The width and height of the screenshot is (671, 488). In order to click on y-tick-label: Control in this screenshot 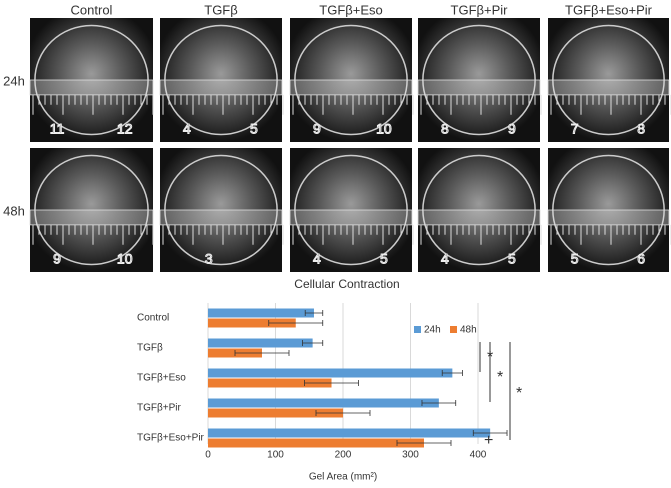, I will do `click(153, 318)`.